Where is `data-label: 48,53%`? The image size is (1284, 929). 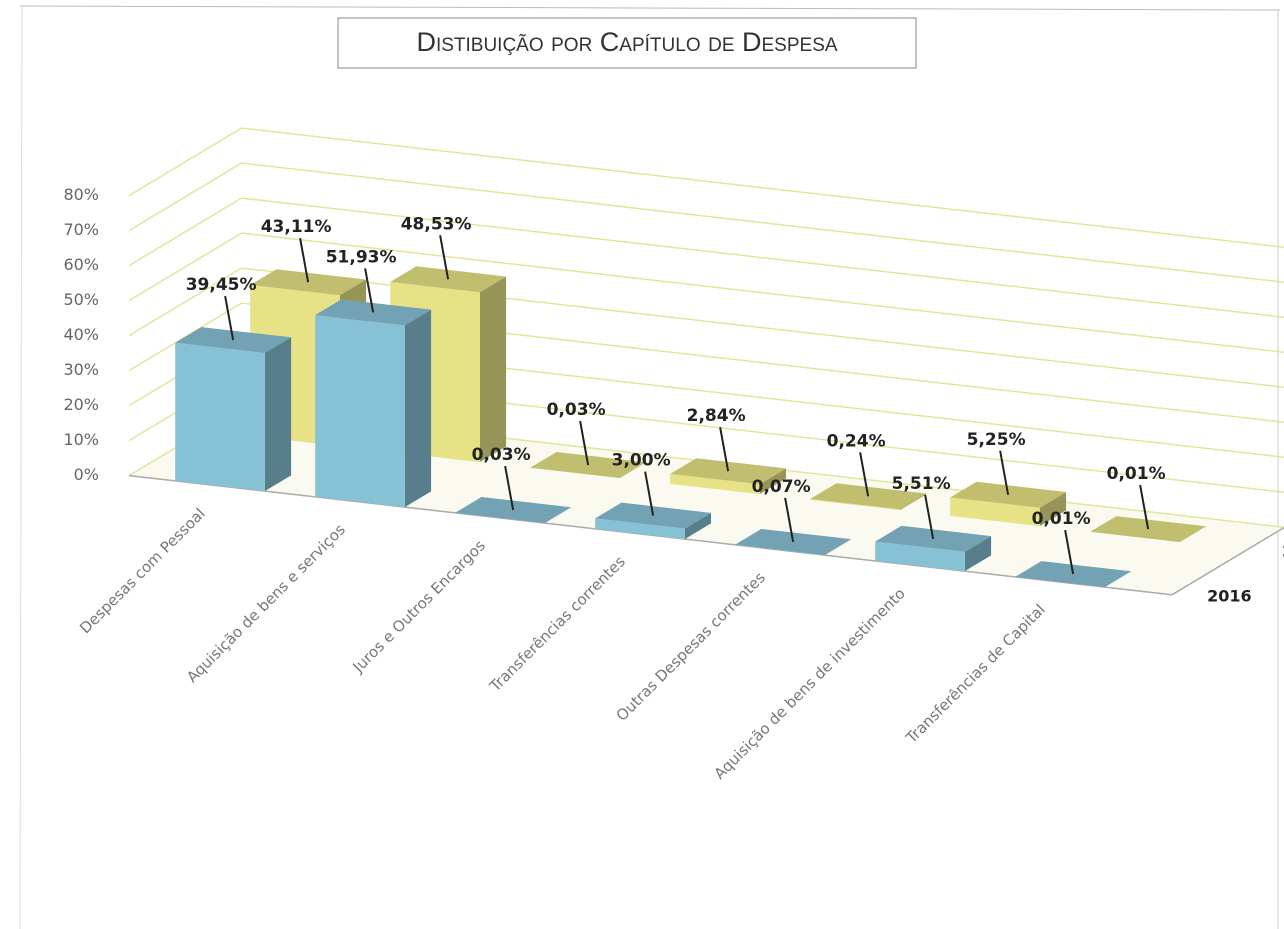 data-label: 48,53% is located at coordinates (436, 224).